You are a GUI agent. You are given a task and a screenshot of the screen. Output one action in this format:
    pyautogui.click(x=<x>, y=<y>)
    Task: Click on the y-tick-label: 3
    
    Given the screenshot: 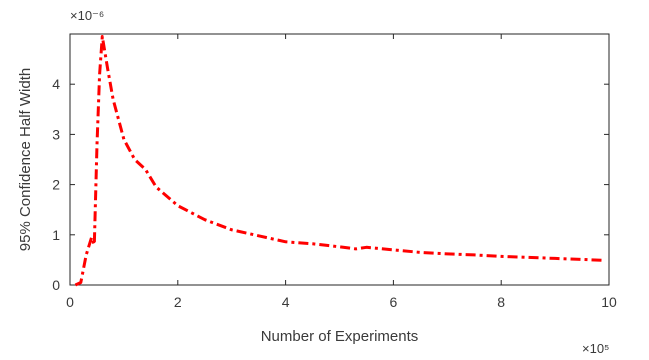 What is the action you would take?
    pyautogui.click(x=56, y=134)
    